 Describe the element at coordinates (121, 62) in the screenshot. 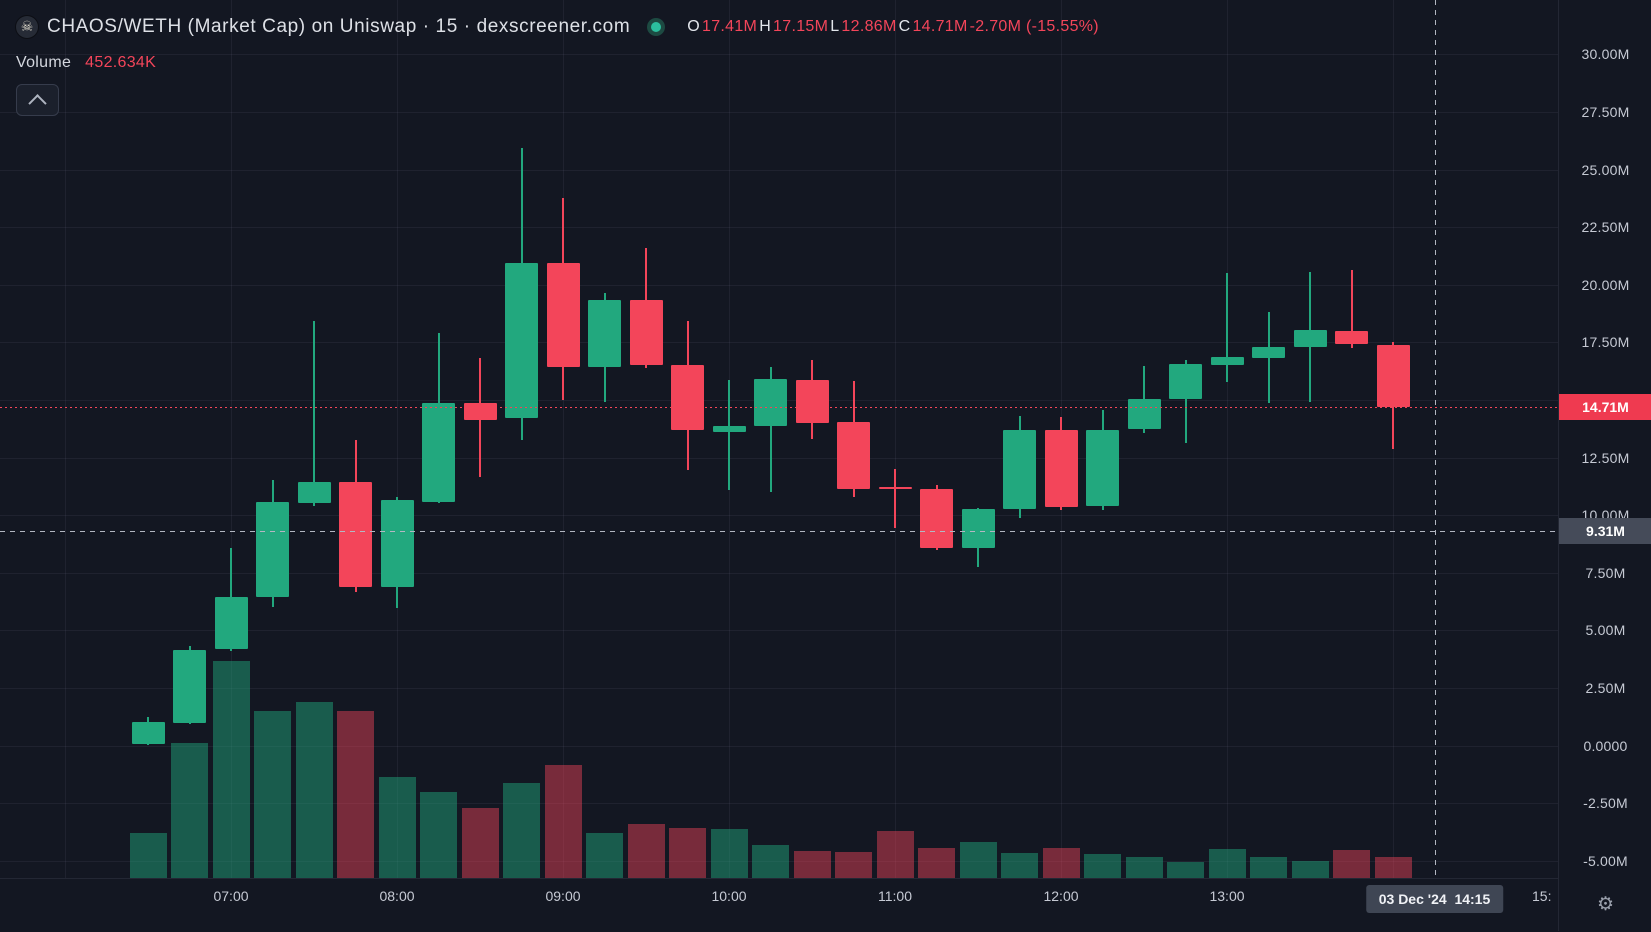

I see `volume-value: 452.634K` at that location.